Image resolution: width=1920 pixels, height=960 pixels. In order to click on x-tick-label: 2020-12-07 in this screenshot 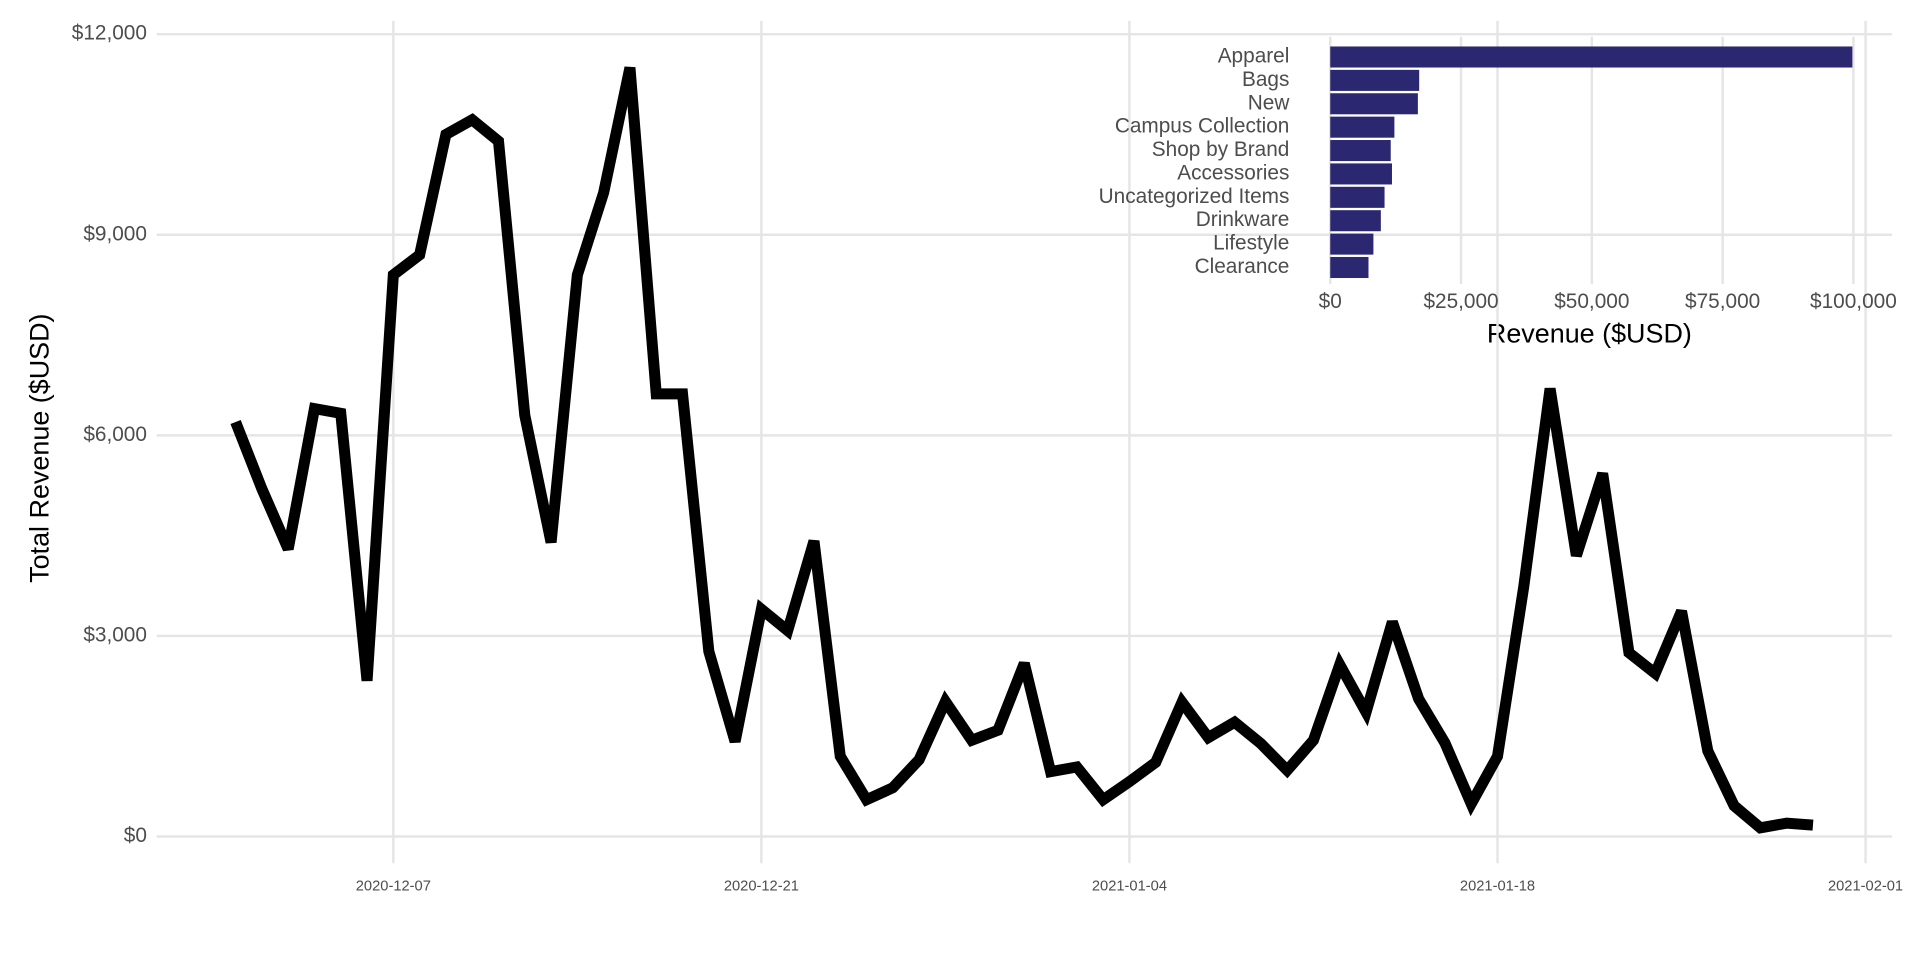, I will do `click(393, 886)`.